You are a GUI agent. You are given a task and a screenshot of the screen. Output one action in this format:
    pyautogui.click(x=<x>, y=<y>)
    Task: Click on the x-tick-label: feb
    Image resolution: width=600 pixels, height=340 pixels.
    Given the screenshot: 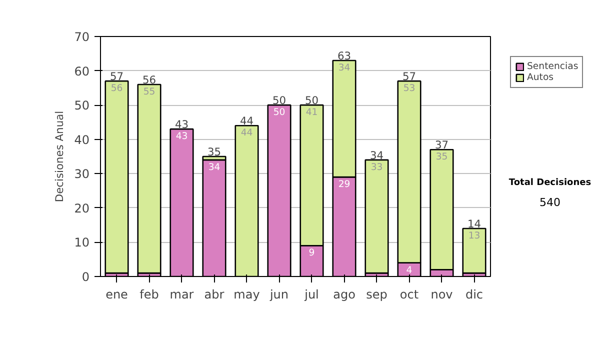 What is the action you would take?
    pyautogui.click(x=149, y=295)
    